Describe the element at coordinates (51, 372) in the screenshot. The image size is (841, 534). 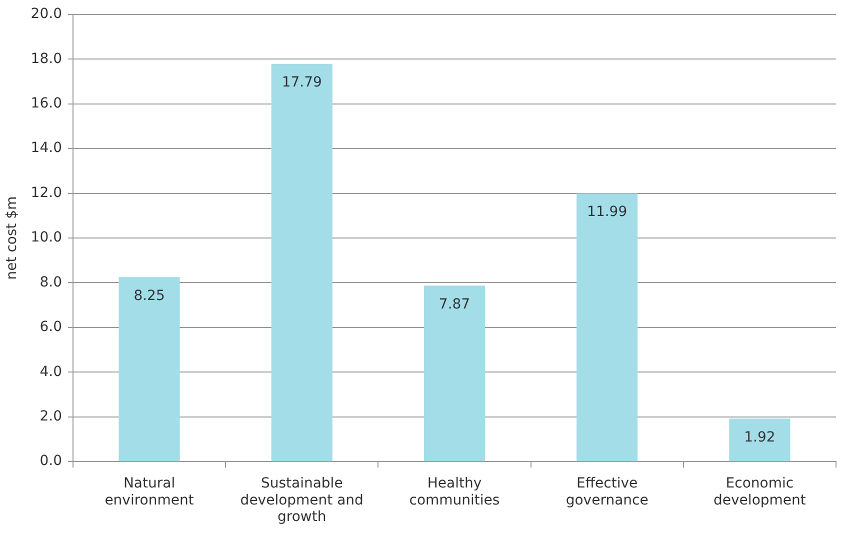
I see `y-tick-label: 4.0` at that location.